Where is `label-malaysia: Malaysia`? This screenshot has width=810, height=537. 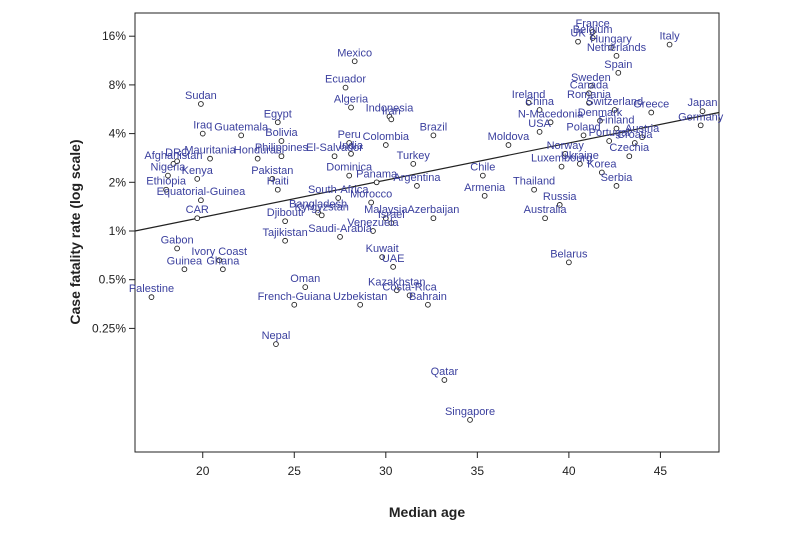 label-malaysia: Malaysia is located at coordinates (386, 210).